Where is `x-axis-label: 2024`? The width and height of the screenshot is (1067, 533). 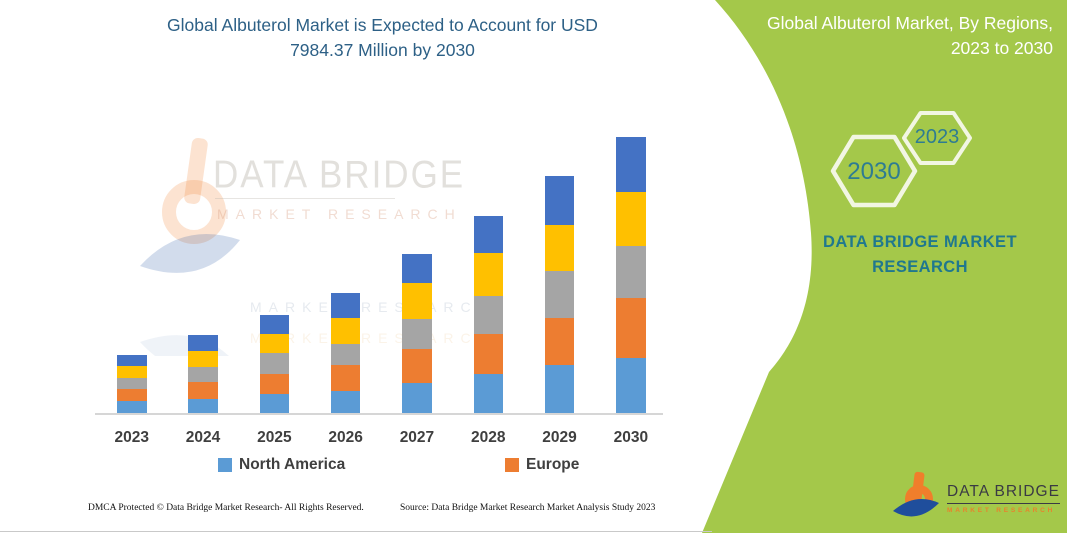 x-axis-label: 2024 is located at coordinates (203, 437).